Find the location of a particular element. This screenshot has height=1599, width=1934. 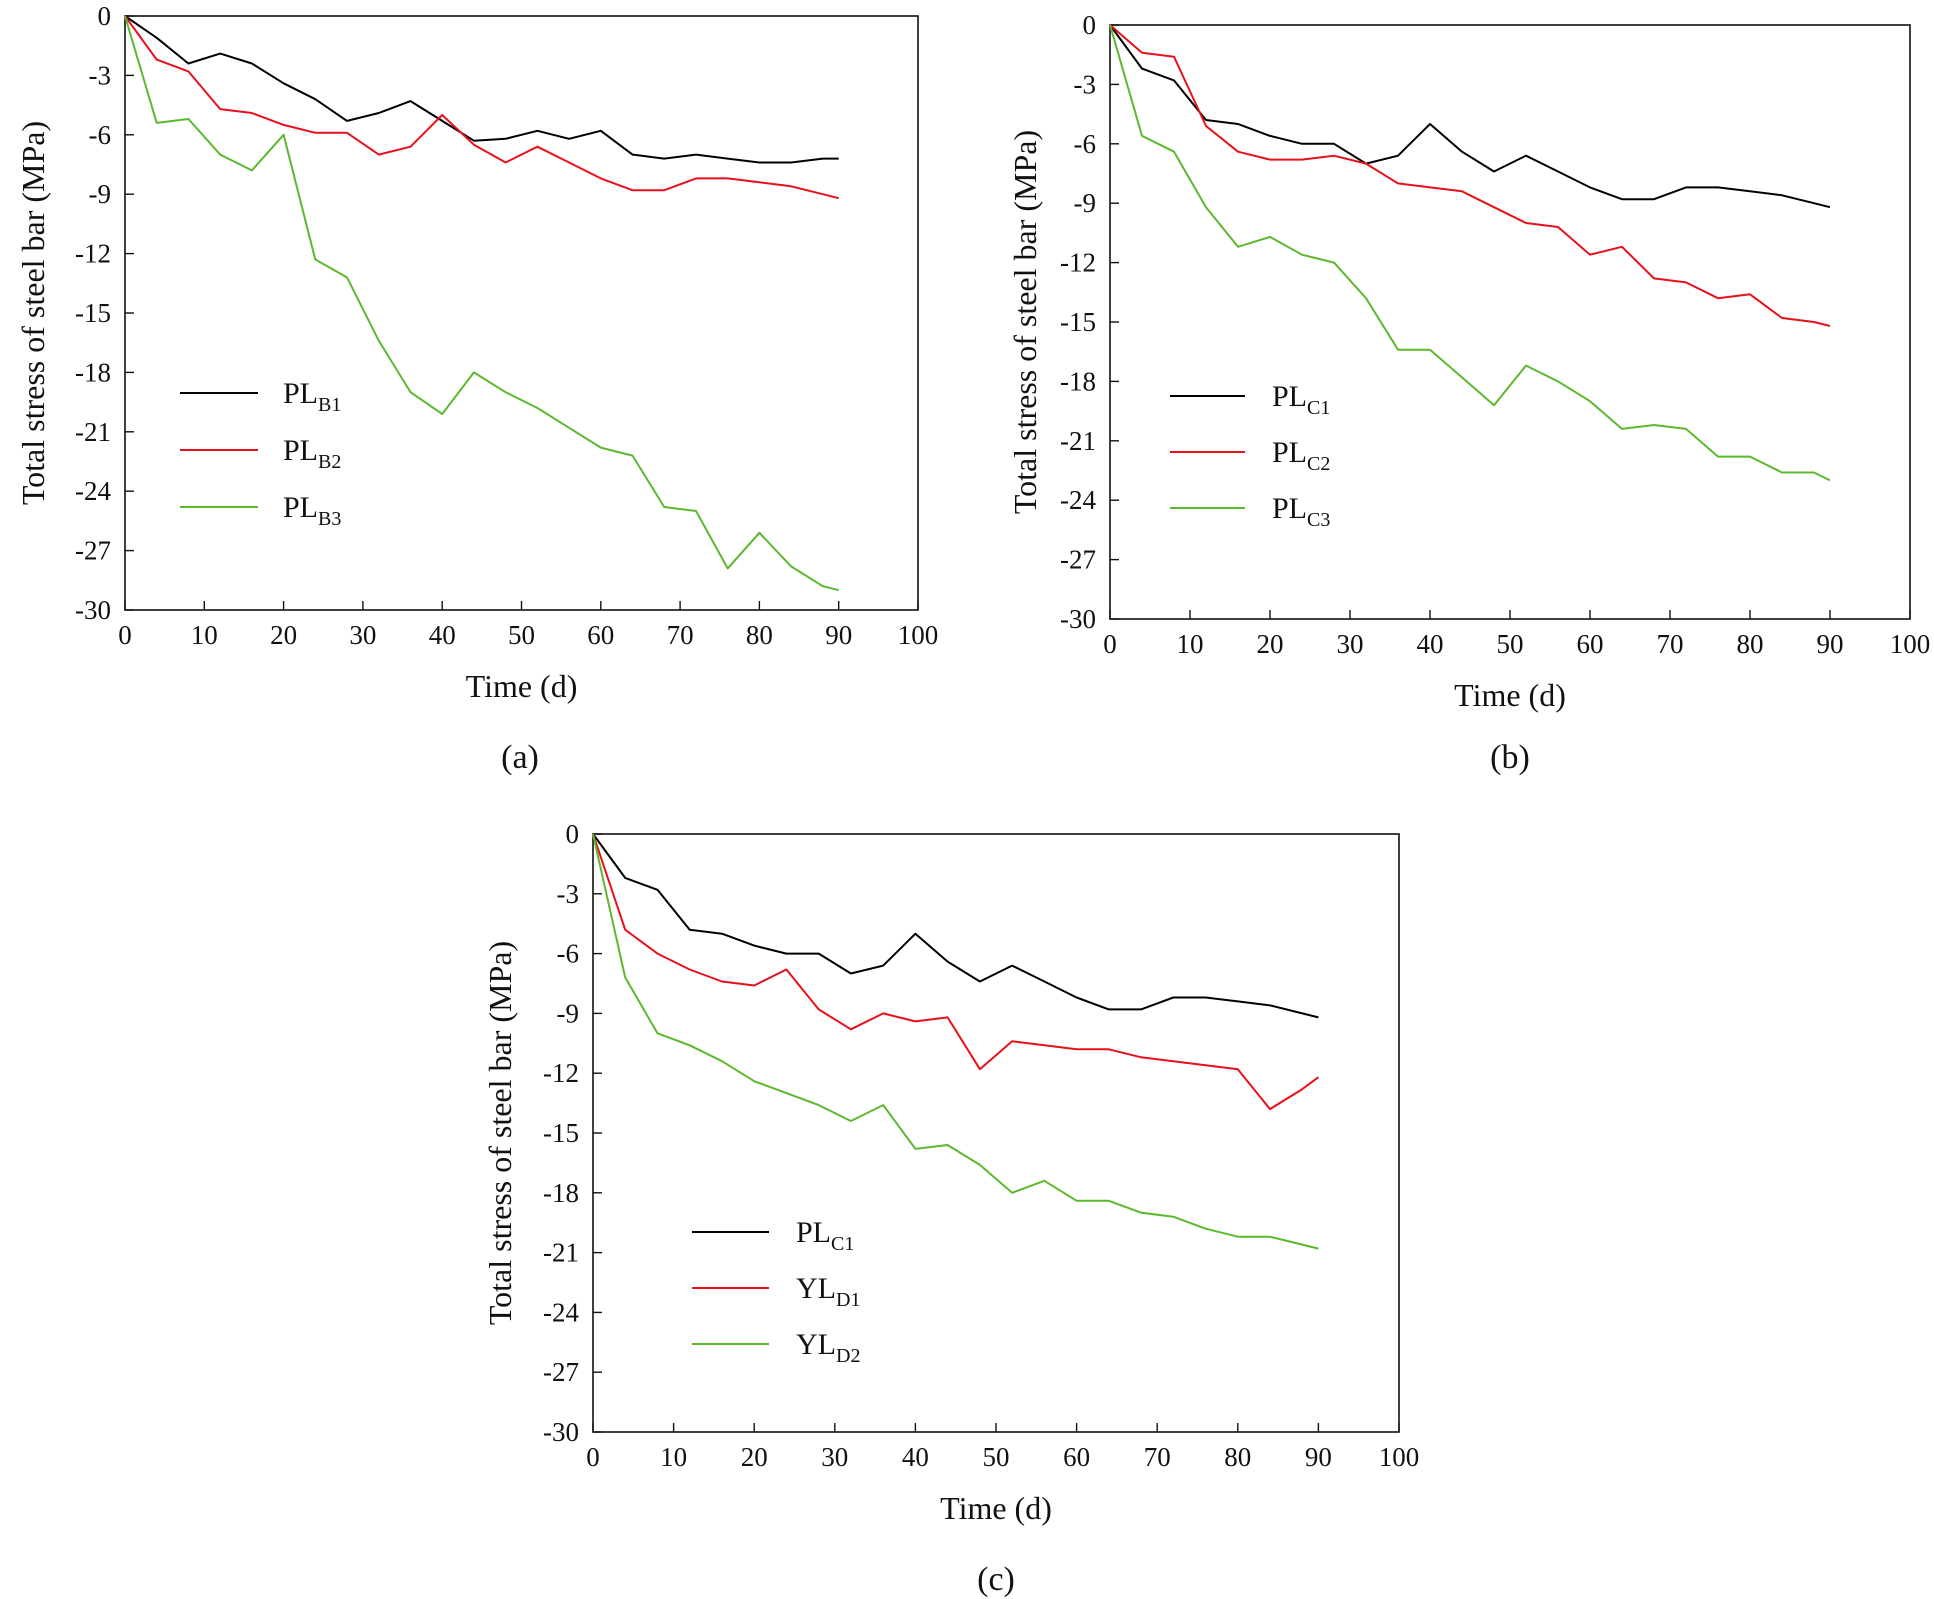

panel-label: (c) is located at coordinates (996, 1579).